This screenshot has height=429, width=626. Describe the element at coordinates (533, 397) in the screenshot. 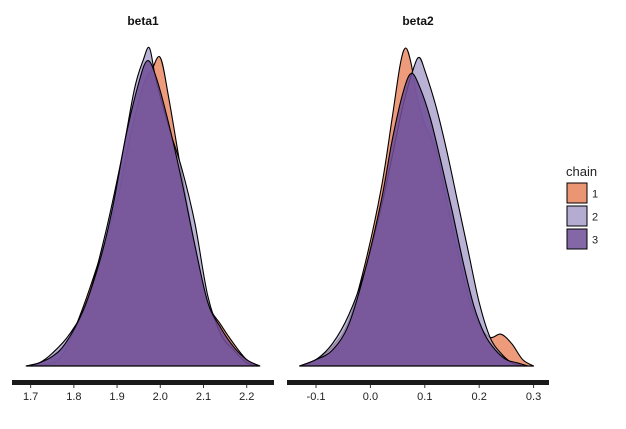

I see `x-tick-label: 0.3` at that location.